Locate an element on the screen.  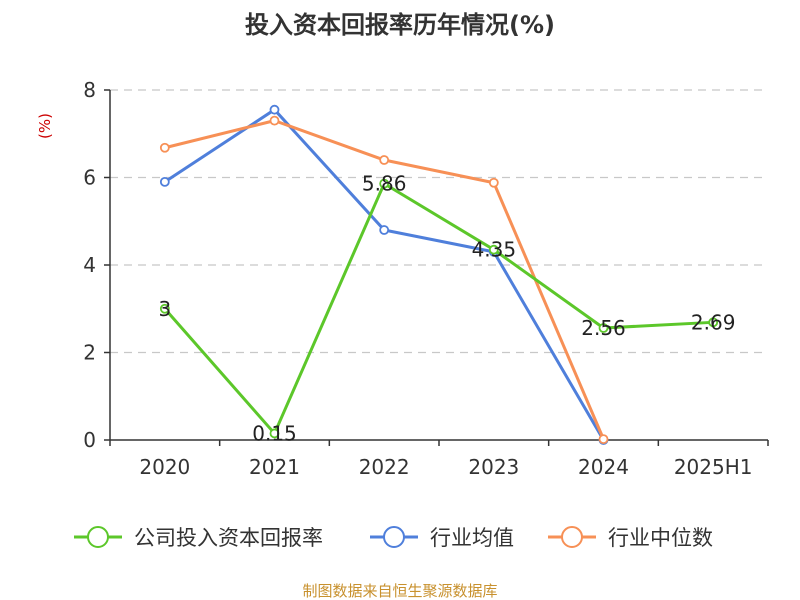
x-tick-label: 2023 is located at coordinates (493, 467).